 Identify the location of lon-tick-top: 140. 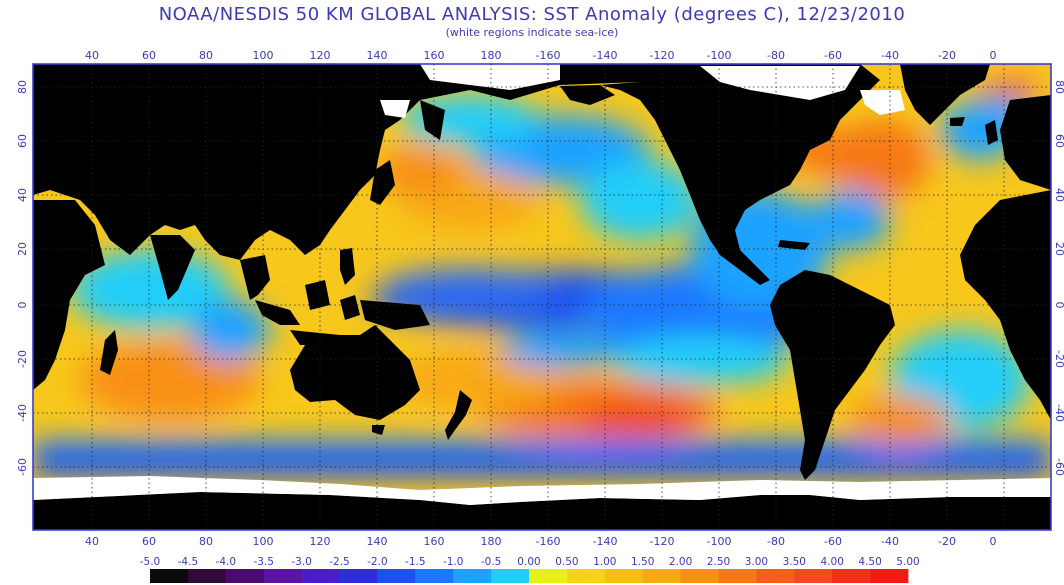
(377, 55).